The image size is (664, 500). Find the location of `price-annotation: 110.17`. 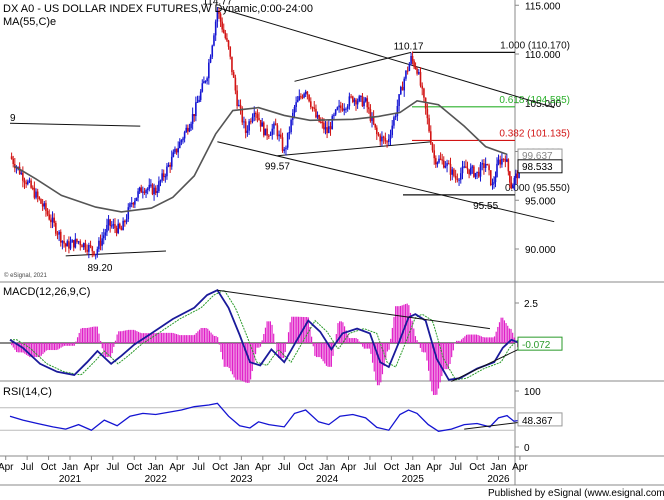

price-annotation: 110.17 is located at coordinates (409, 46).